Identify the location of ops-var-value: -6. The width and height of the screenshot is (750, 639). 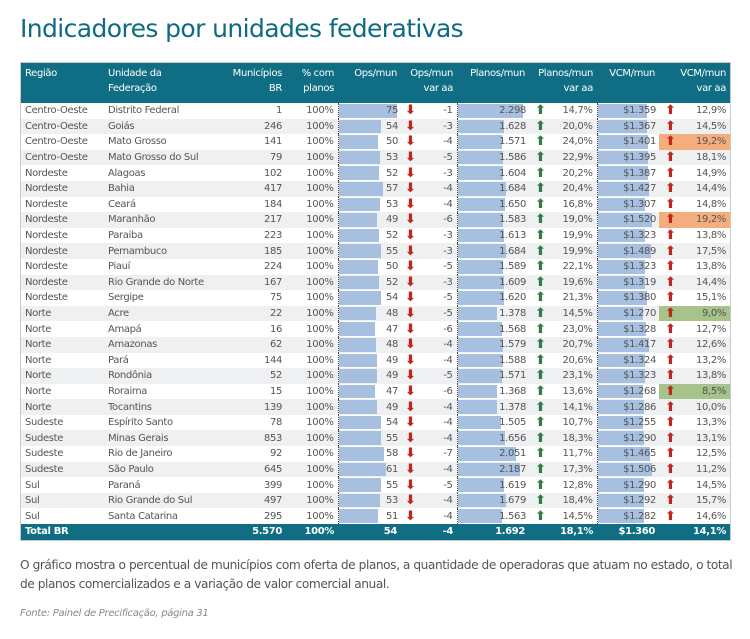
(448, 329).